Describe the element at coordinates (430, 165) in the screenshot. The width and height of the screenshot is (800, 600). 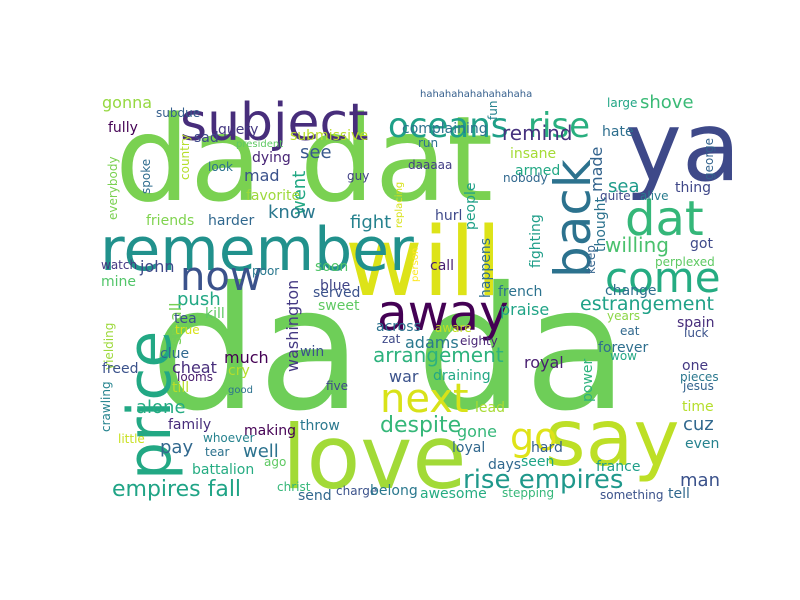
I see `word-46: daaaaa` at that location.